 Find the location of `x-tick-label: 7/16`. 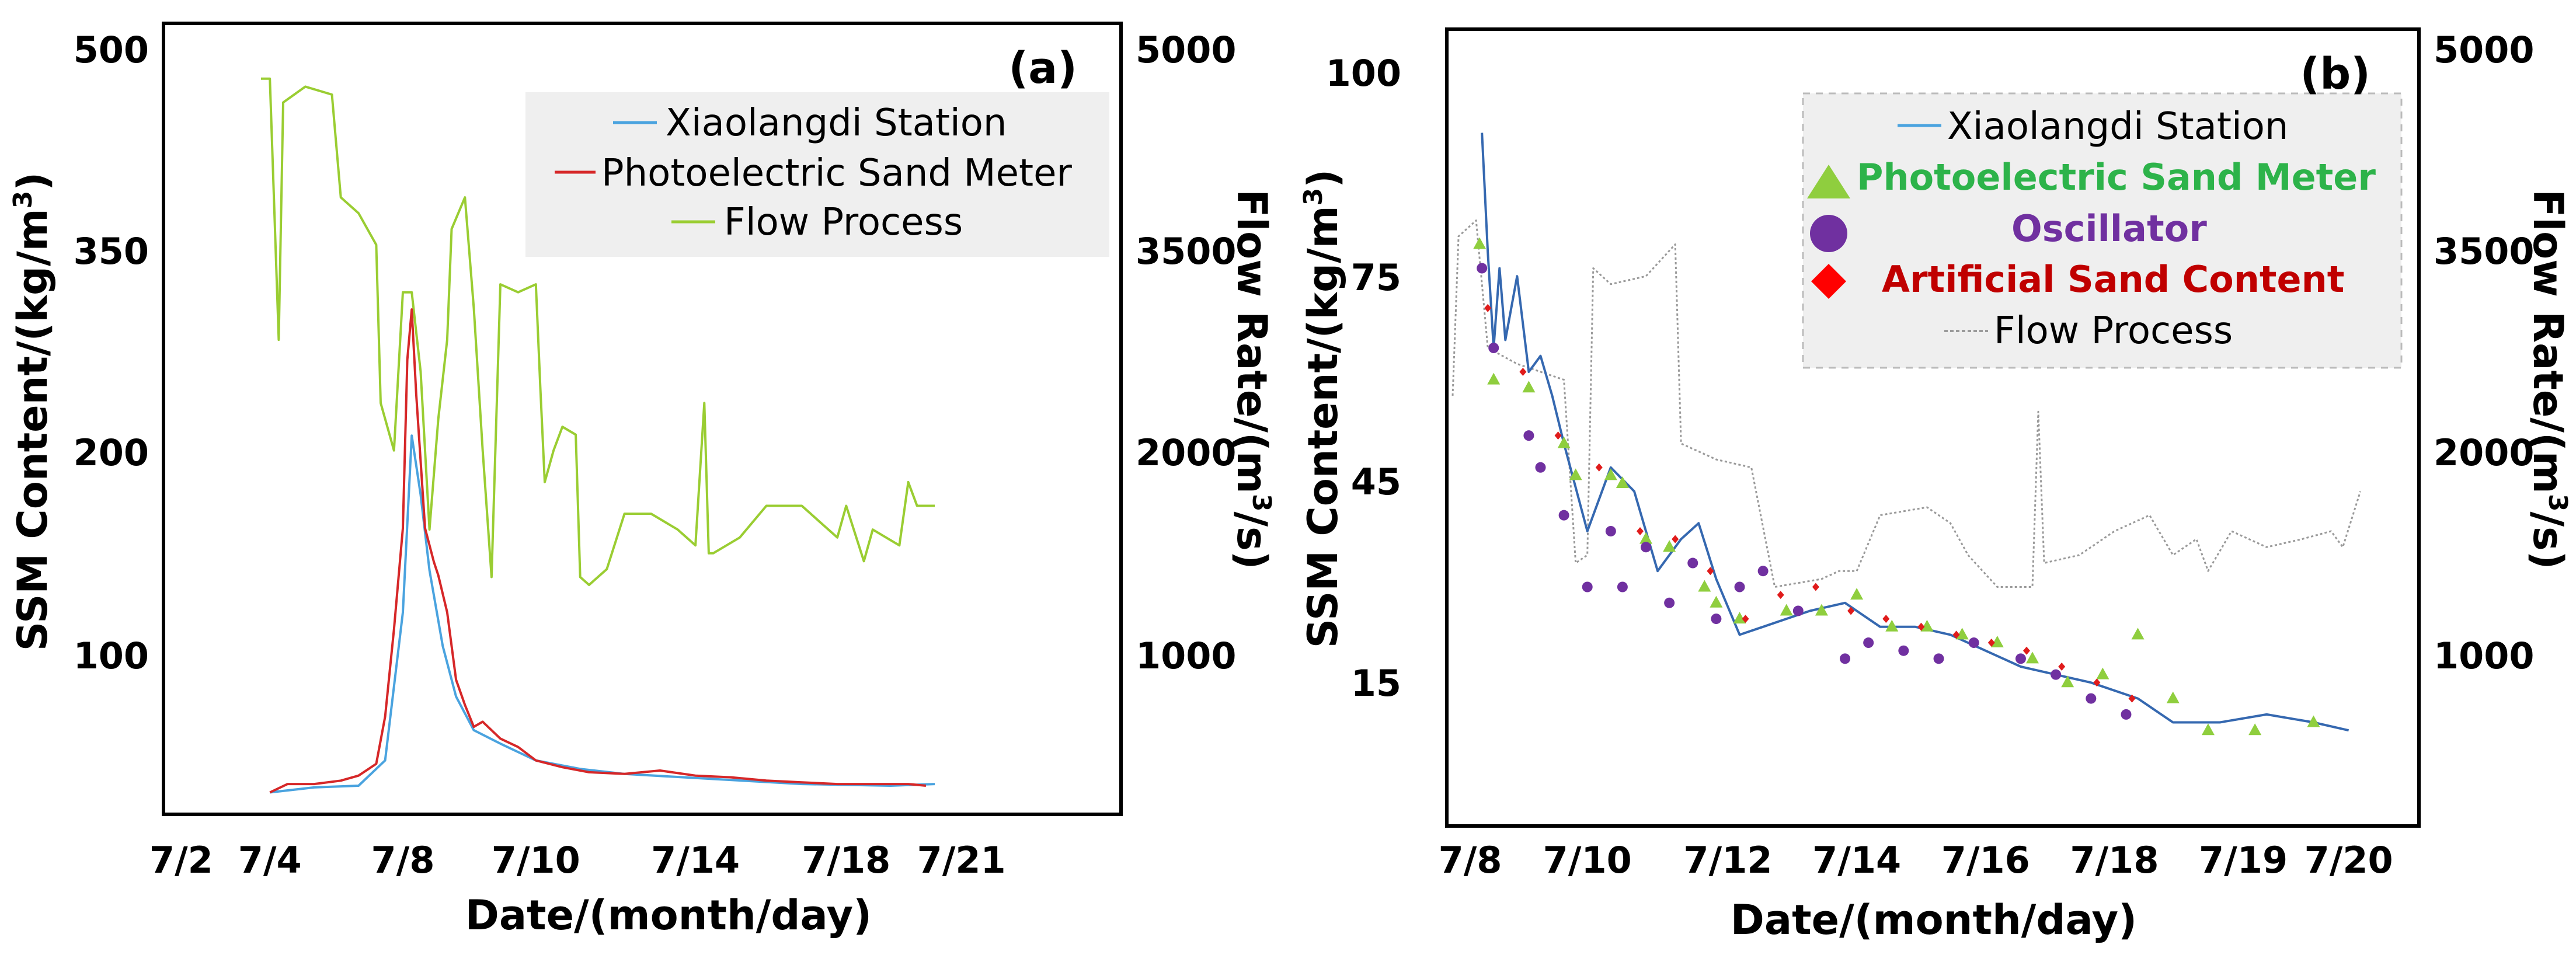

x-tick-label: 7/16 is located at coordinates (1985, 860).